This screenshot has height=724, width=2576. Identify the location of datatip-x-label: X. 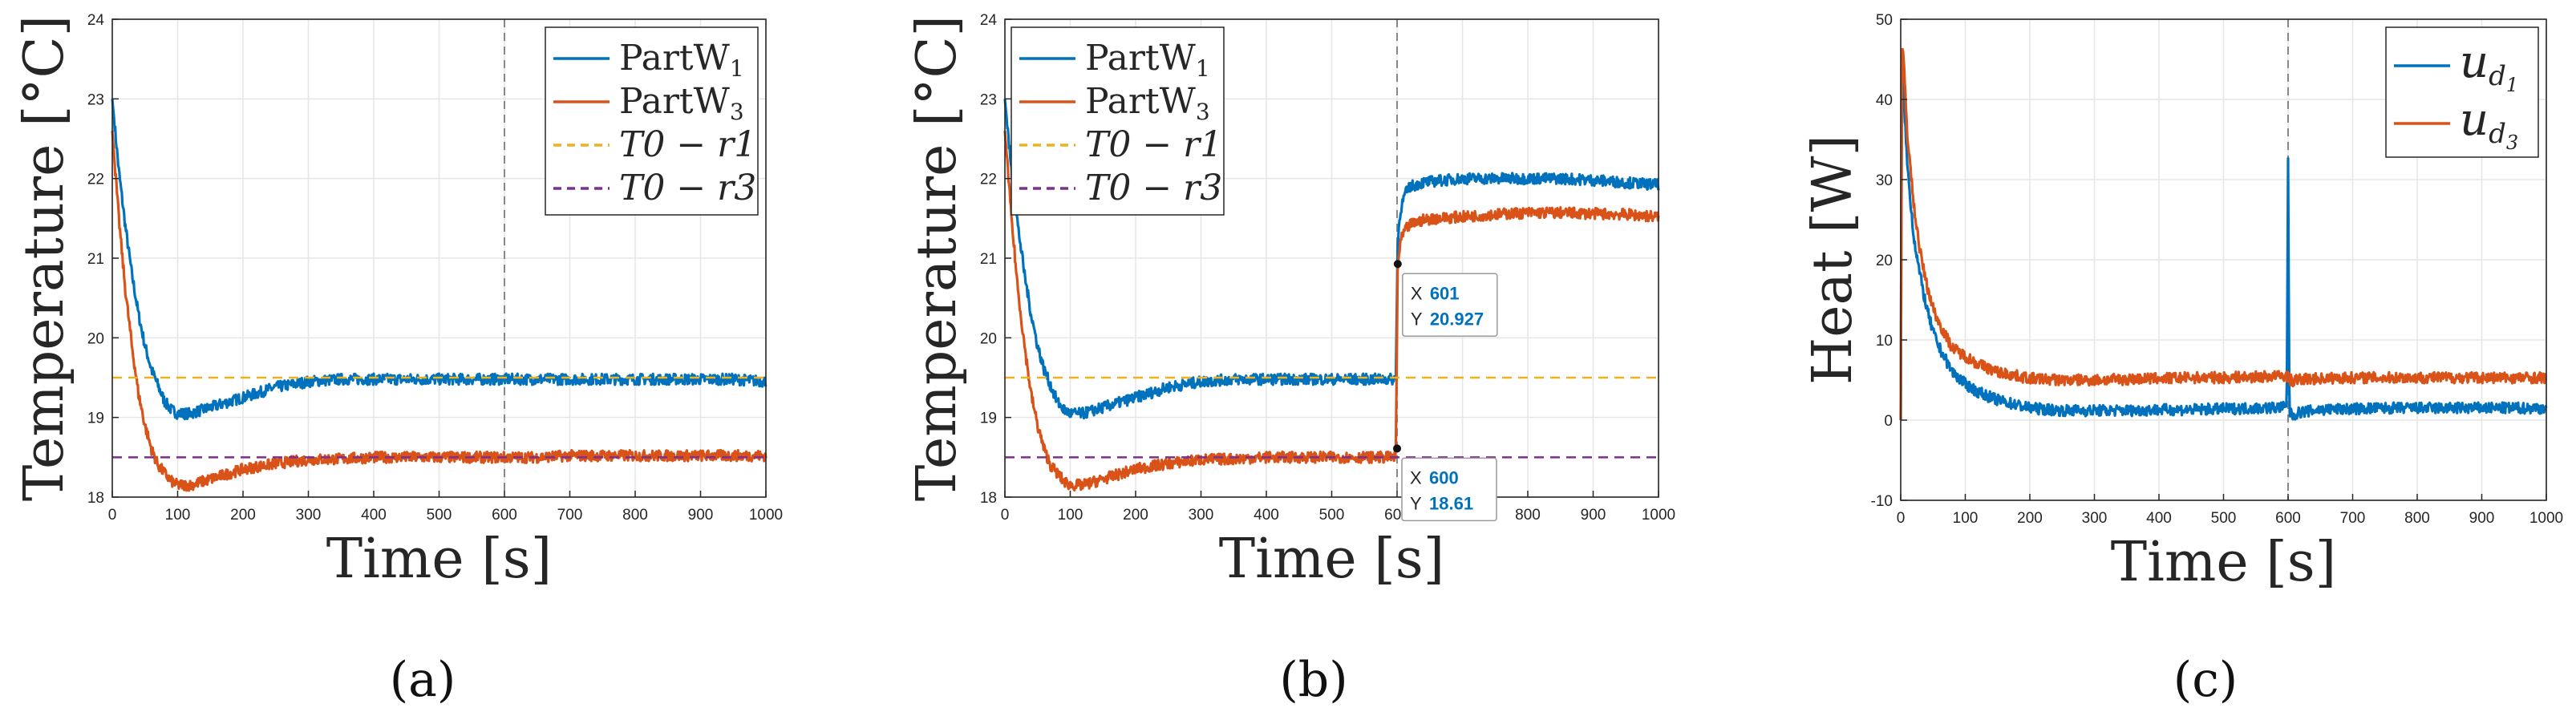
(1417, 293).